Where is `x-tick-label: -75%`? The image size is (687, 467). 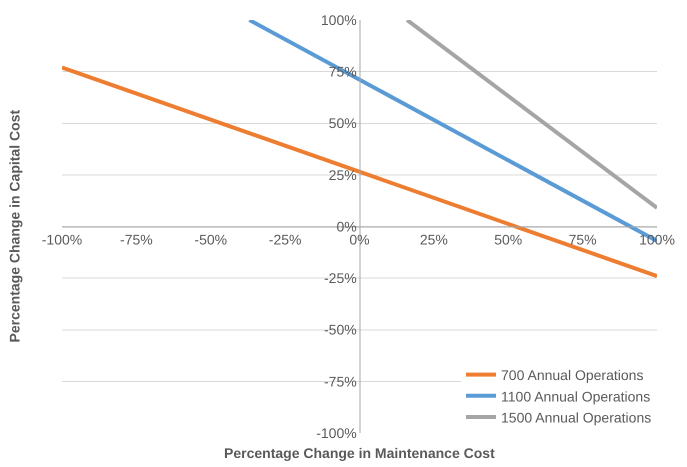 x-tick-label: -75% is located at coordinates (136, 239).